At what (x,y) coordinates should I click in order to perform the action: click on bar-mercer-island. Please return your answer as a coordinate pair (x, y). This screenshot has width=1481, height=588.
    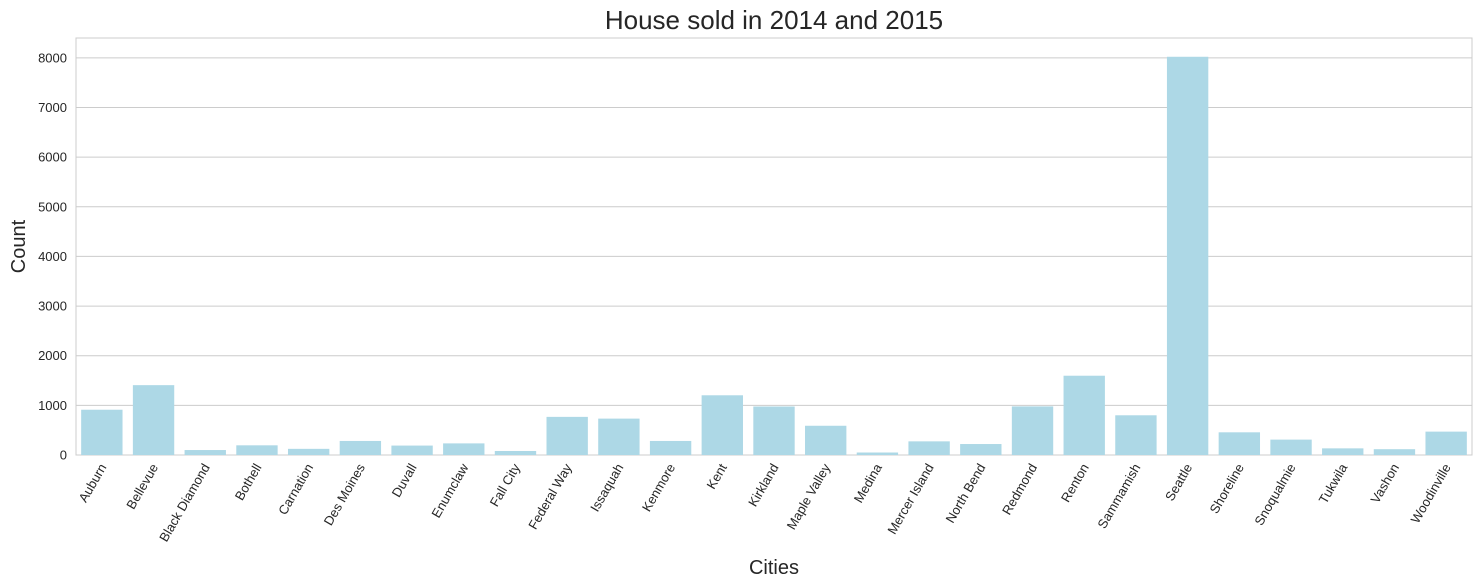
    Looking at the image, I should click on (929, 448).